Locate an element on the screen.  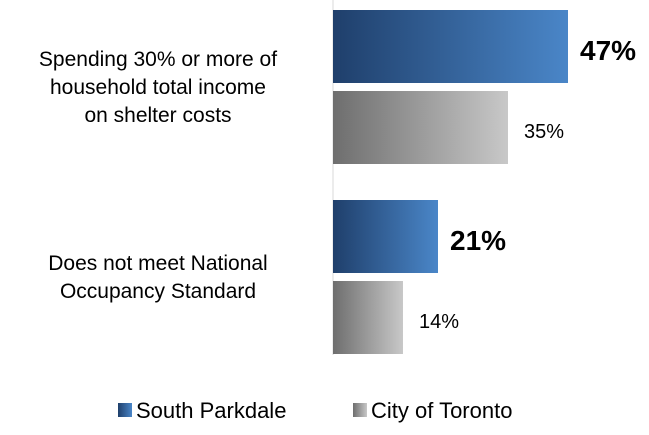
value-label-city-of-toronto-0: 35% is located at coordinates (544, 132).